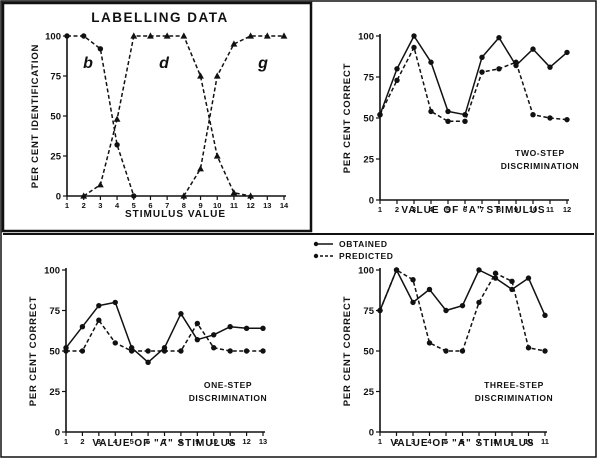  What do you see at coordinates (347, 118) in the screenshot?
I see `two-step-y-axis-label: PER CENT CORRECT` at bounding box center [347, 118].